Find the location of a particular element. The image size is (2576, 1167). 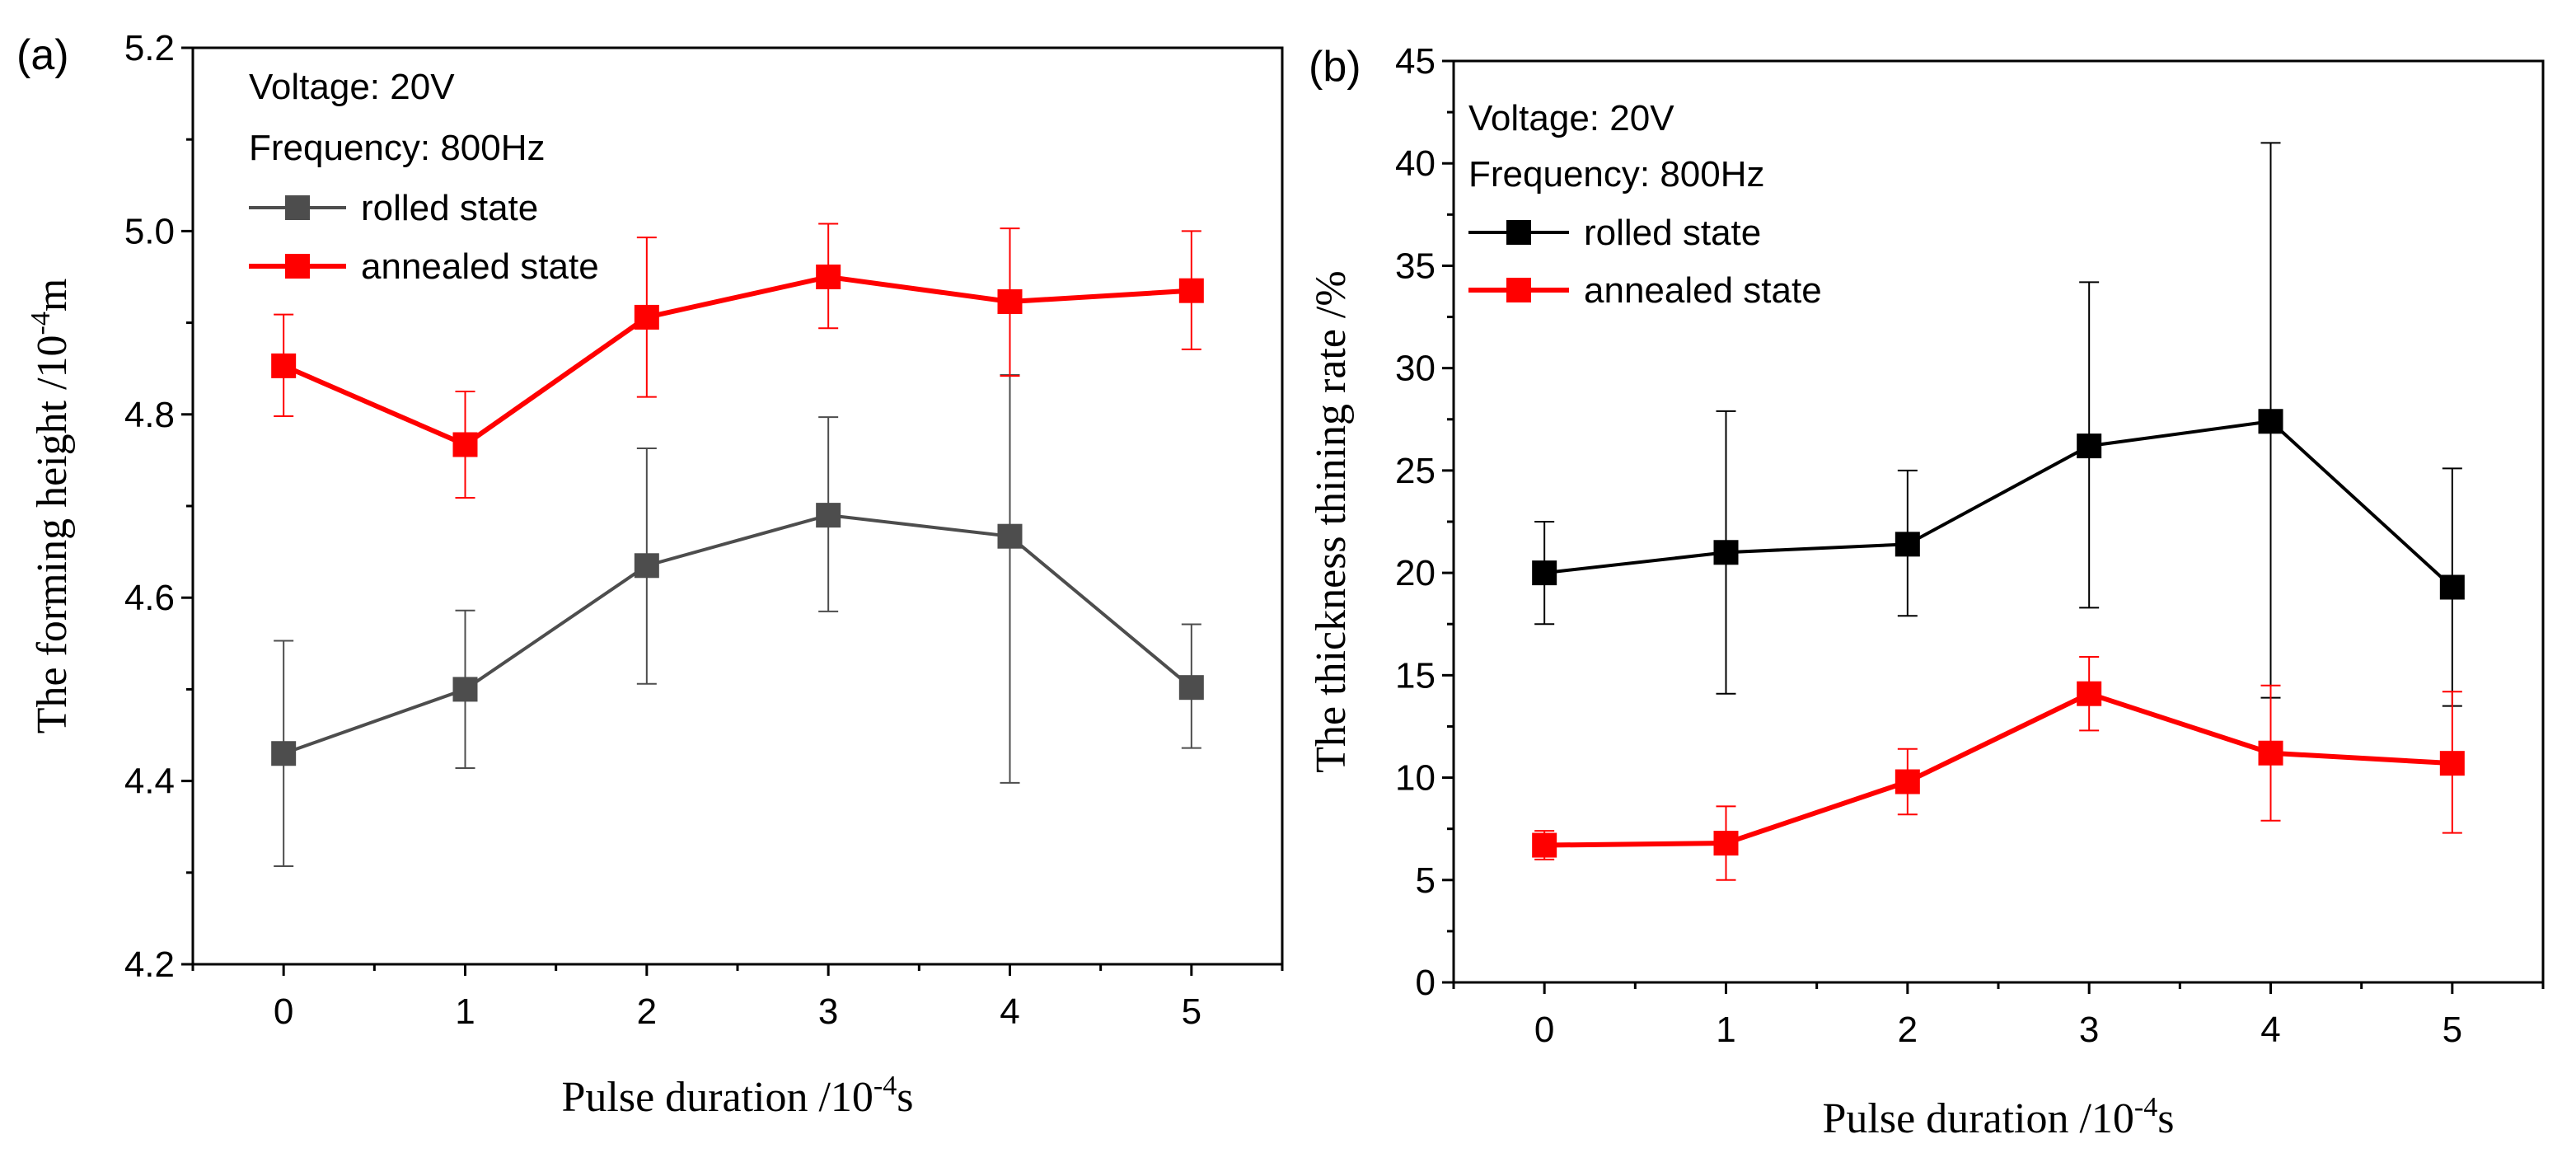

legend-marker-rolled-a is located at coordinates (297, 207).